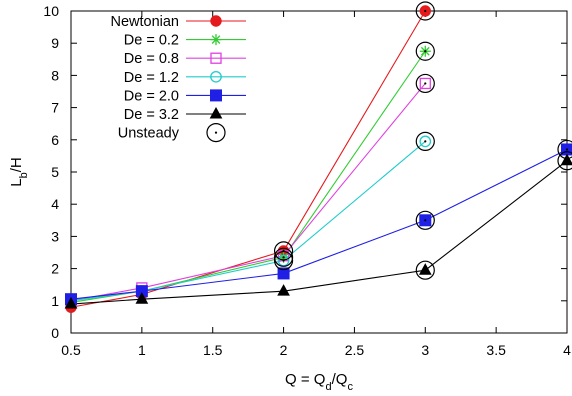 Image resolution: width=572 pixels, height=396 pixels. Describe the element at coordinates (151, 59) in the screenshot. I see `legend-label: De = 0.8` at that location.